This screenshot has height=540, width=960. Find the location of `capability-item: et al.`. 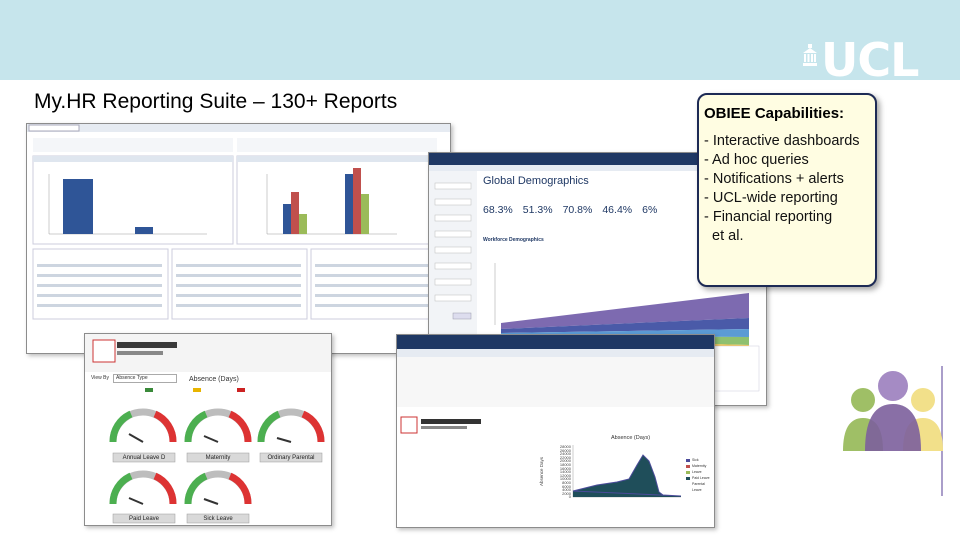

capability-item: et al. is located at coordinates (724, 236).